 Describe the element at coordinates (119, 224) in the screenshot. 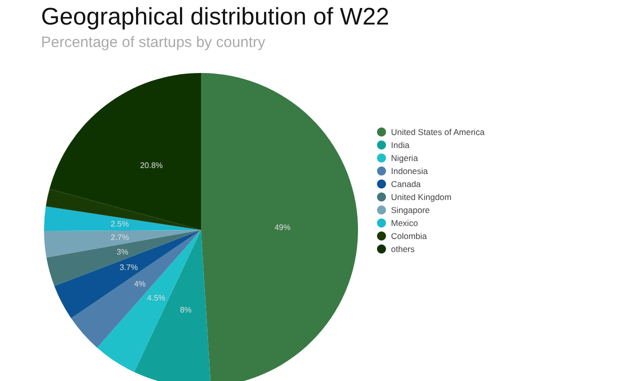

I see `data-label: 2.5%` at that location.